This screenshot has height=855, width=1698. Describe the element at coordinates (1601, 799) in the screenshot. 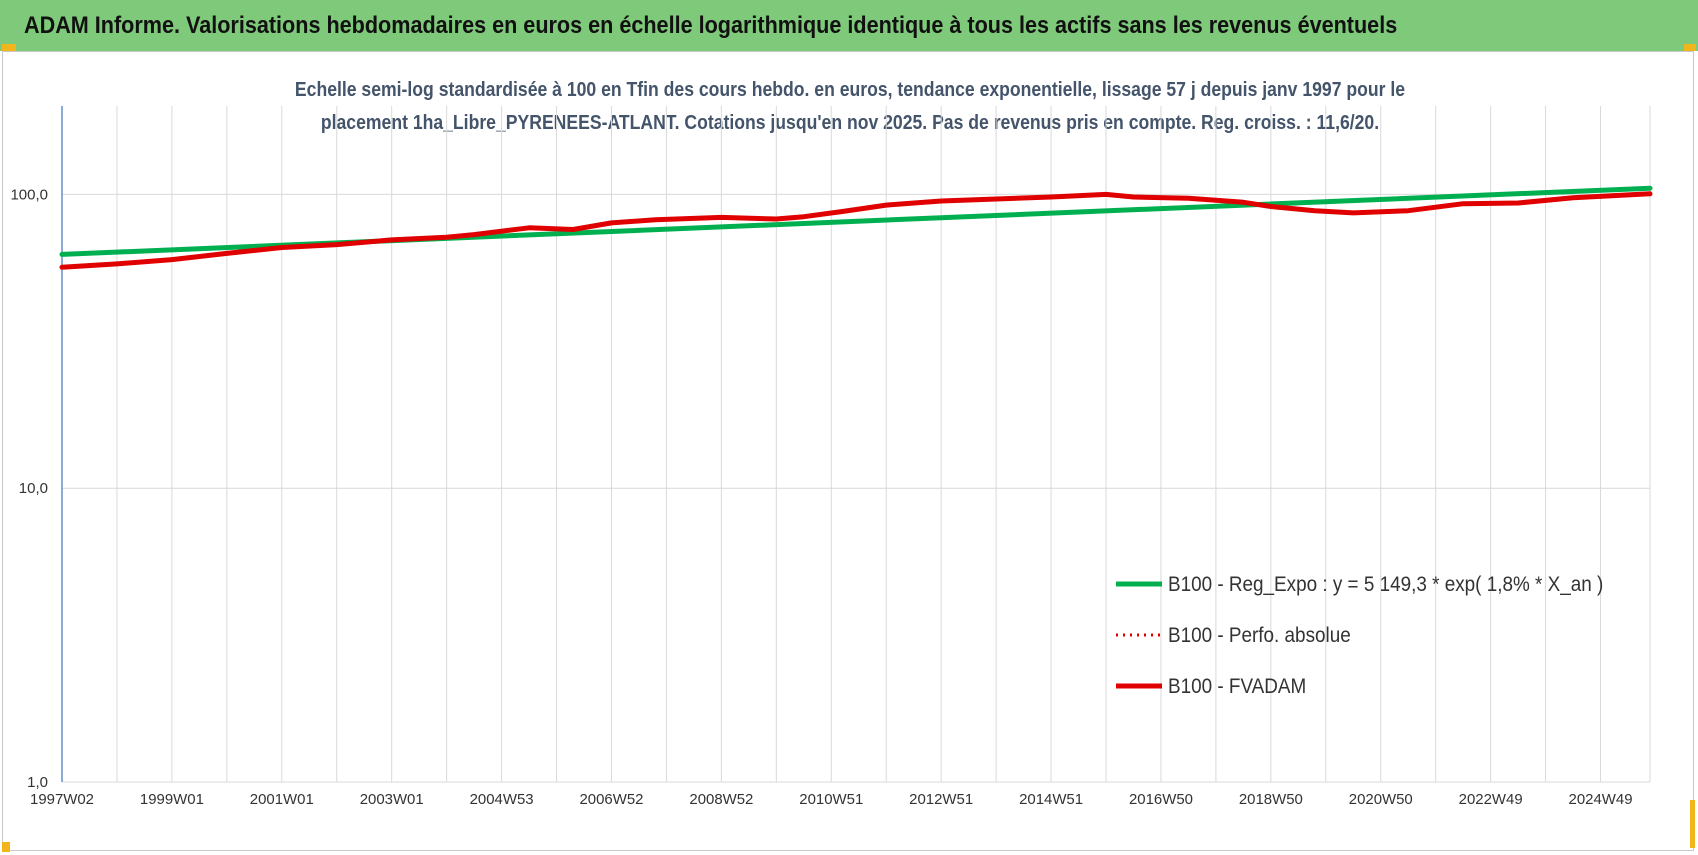

I see `x-tick-label: 2024W49` at that location.